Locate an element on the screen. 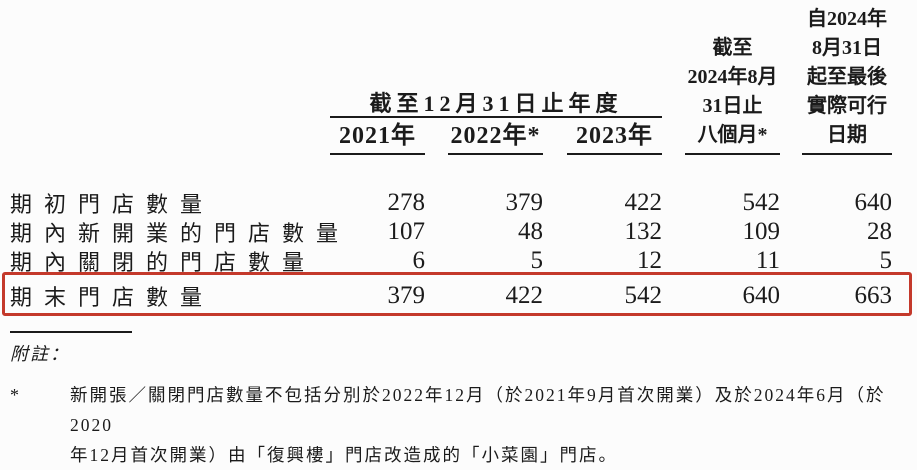  table-row-closing-stores: 期末門店數量 379 422 542 640 663 is located at coordinates (458, 294).